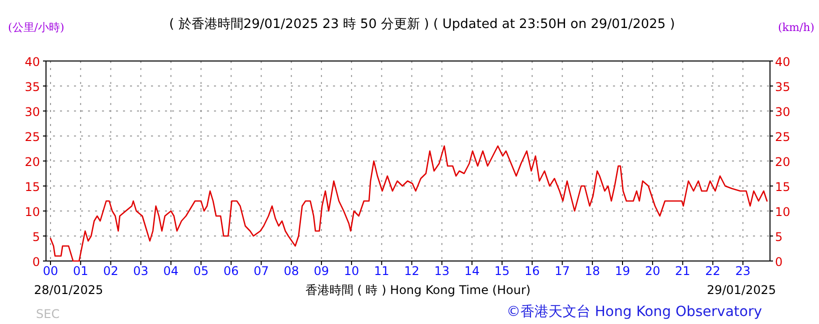 The width and height of the screenshot is (819, 324). I want to click on y2-tick-label: 20, so click(782, 162).